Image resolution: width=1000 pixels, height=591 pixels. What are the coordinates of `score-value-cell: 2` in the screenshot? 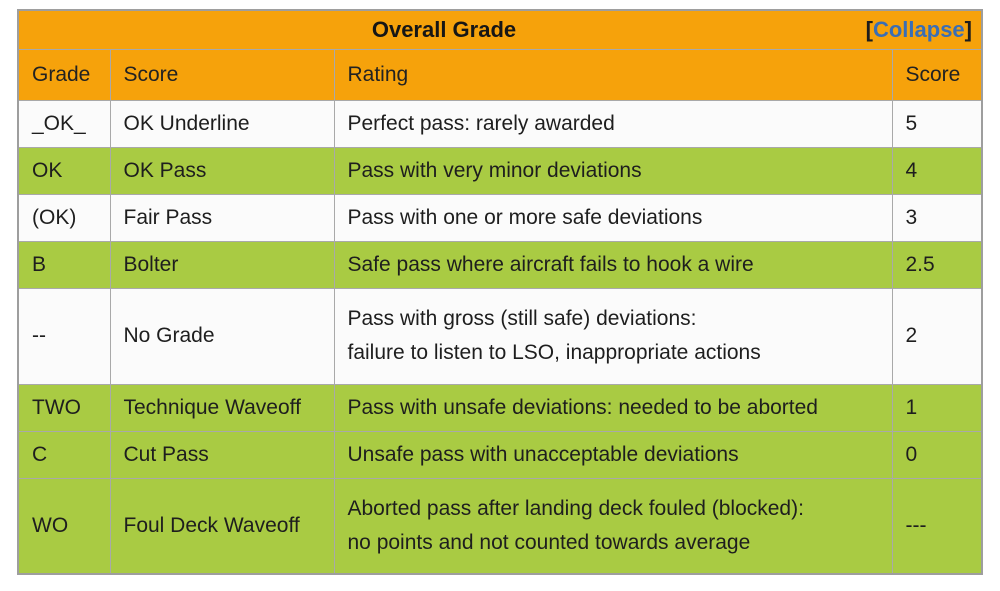 It's located at (937, 336).